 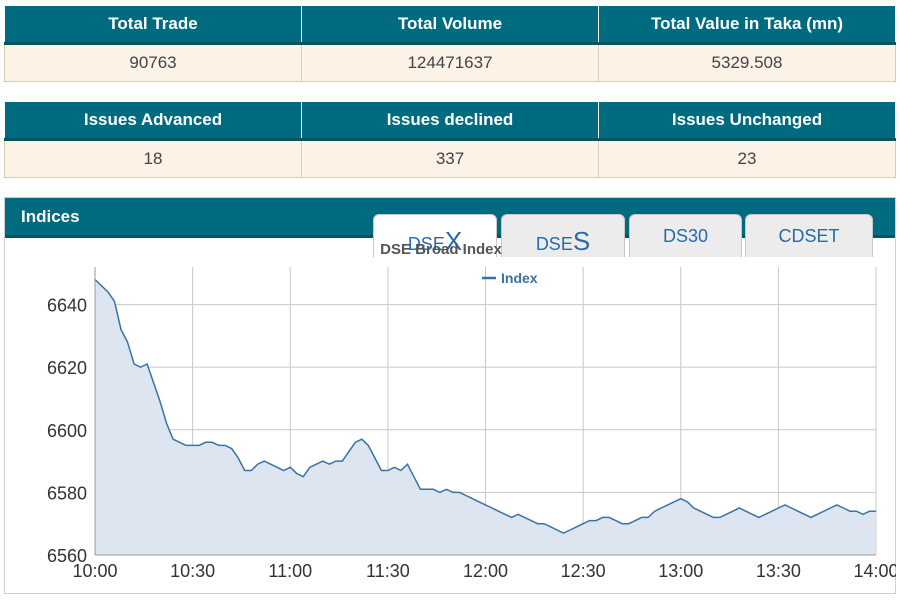 What do you see at coordinates (290, 571) in the screenshot?
I see `x-tick-label: 11:00` at bounding box center [290, 571].